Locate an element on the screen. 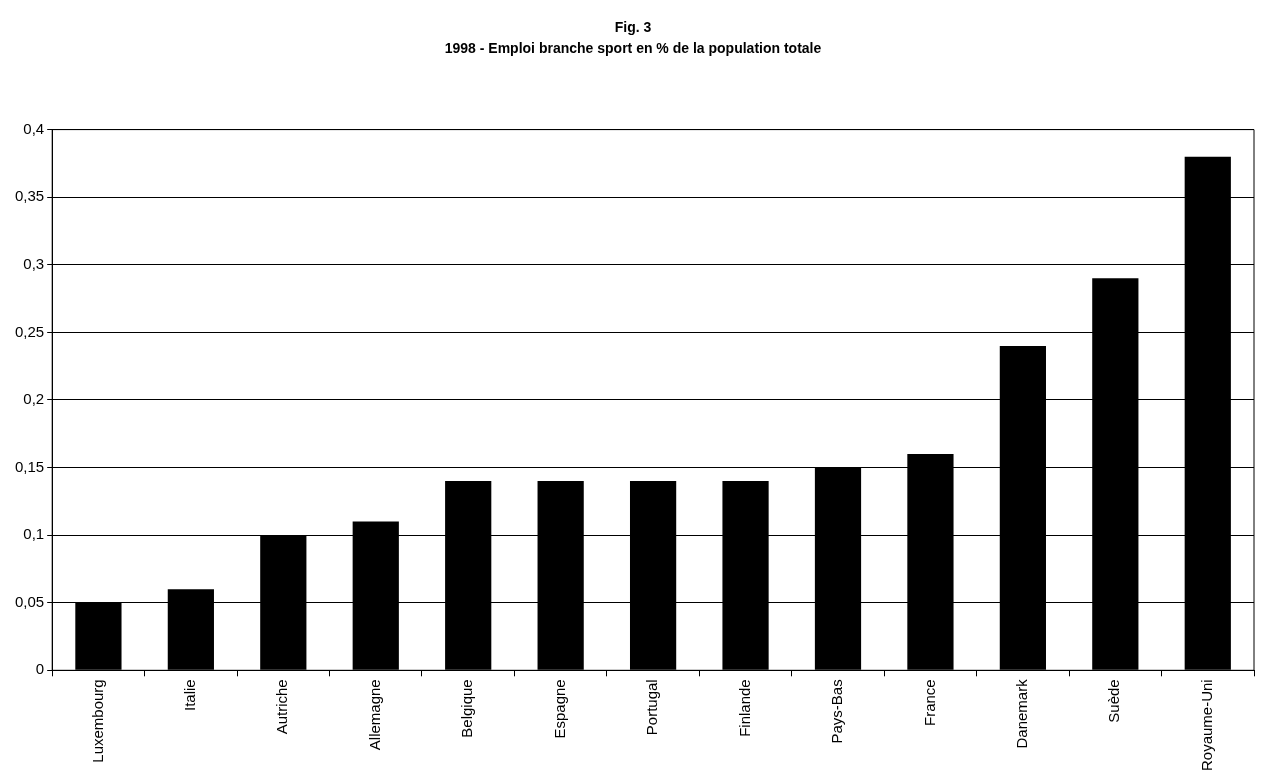  y-tick-label: 0,3 is located at coordinates (34, 263).